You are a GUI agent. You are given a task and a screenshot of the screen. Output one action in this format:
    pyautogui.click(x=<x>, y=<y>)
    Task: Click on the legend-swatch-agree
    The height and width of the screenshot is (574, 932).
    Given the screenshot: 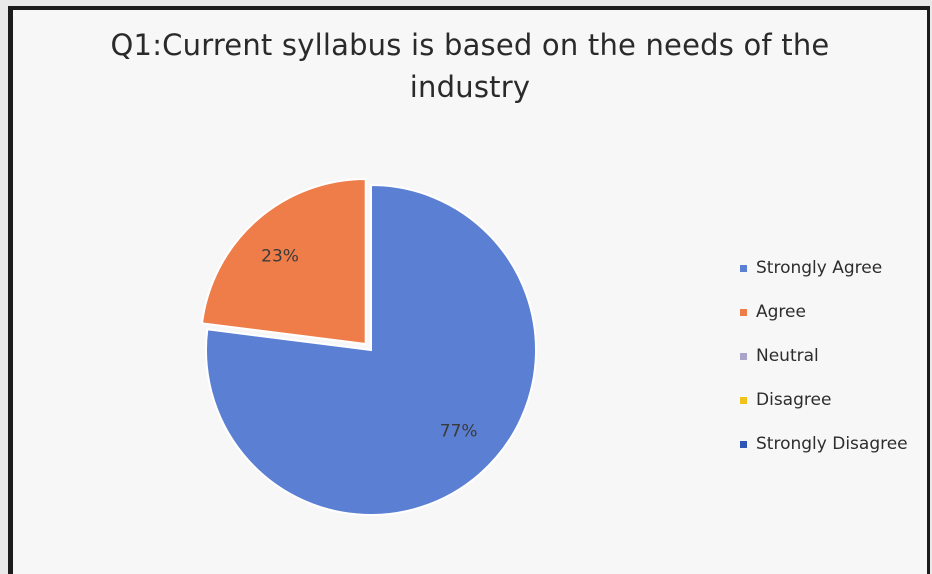 What is the action you would take?
    pyautogui.click(x=743, y=312)
    